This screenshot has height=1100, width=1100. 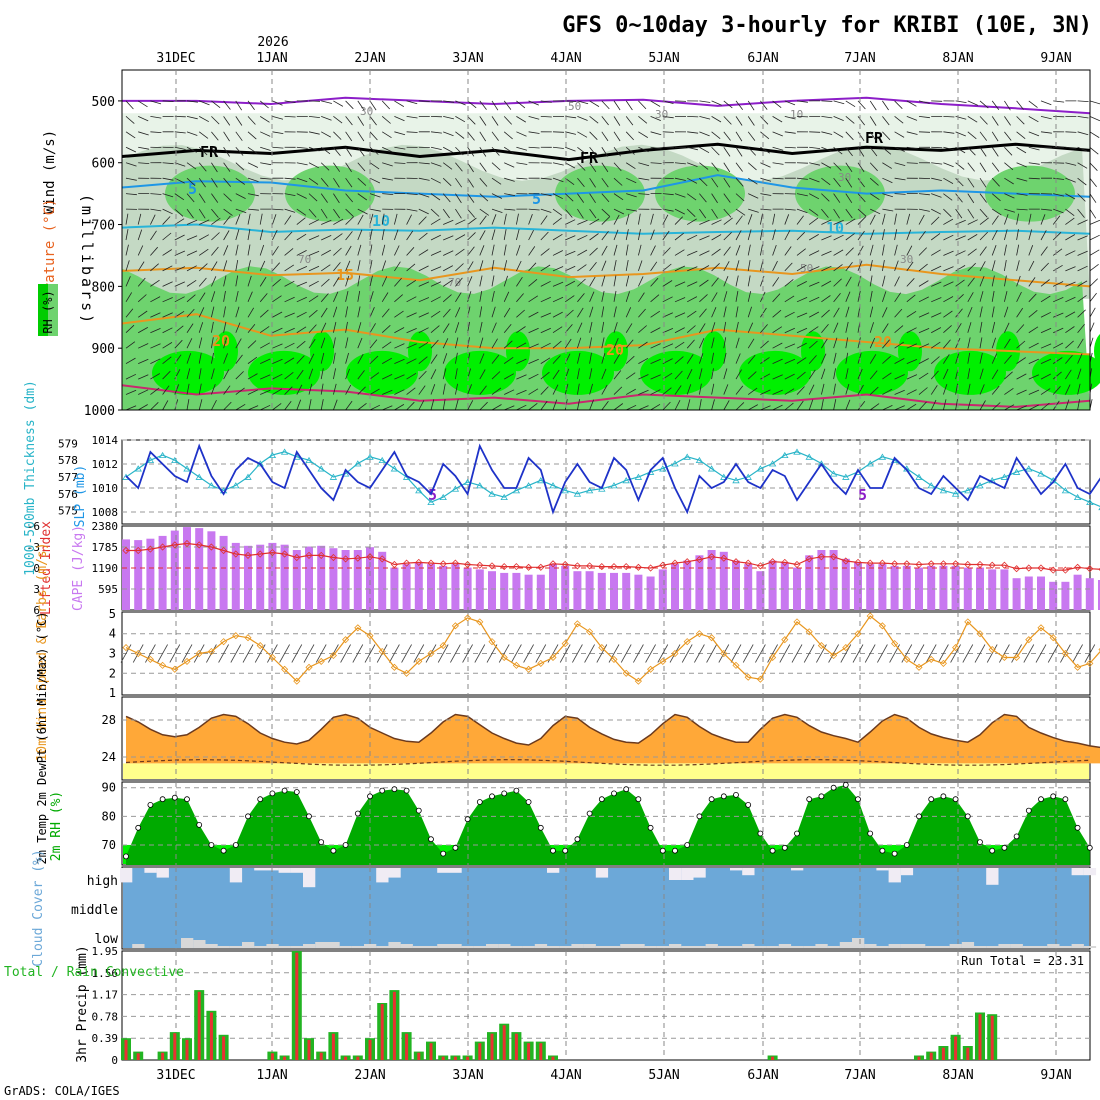 What do you see at coordinates (467, 1075) in the screenshot?
I see `bottom-date-3: 3JAN` at bounding box center [467, 1075].